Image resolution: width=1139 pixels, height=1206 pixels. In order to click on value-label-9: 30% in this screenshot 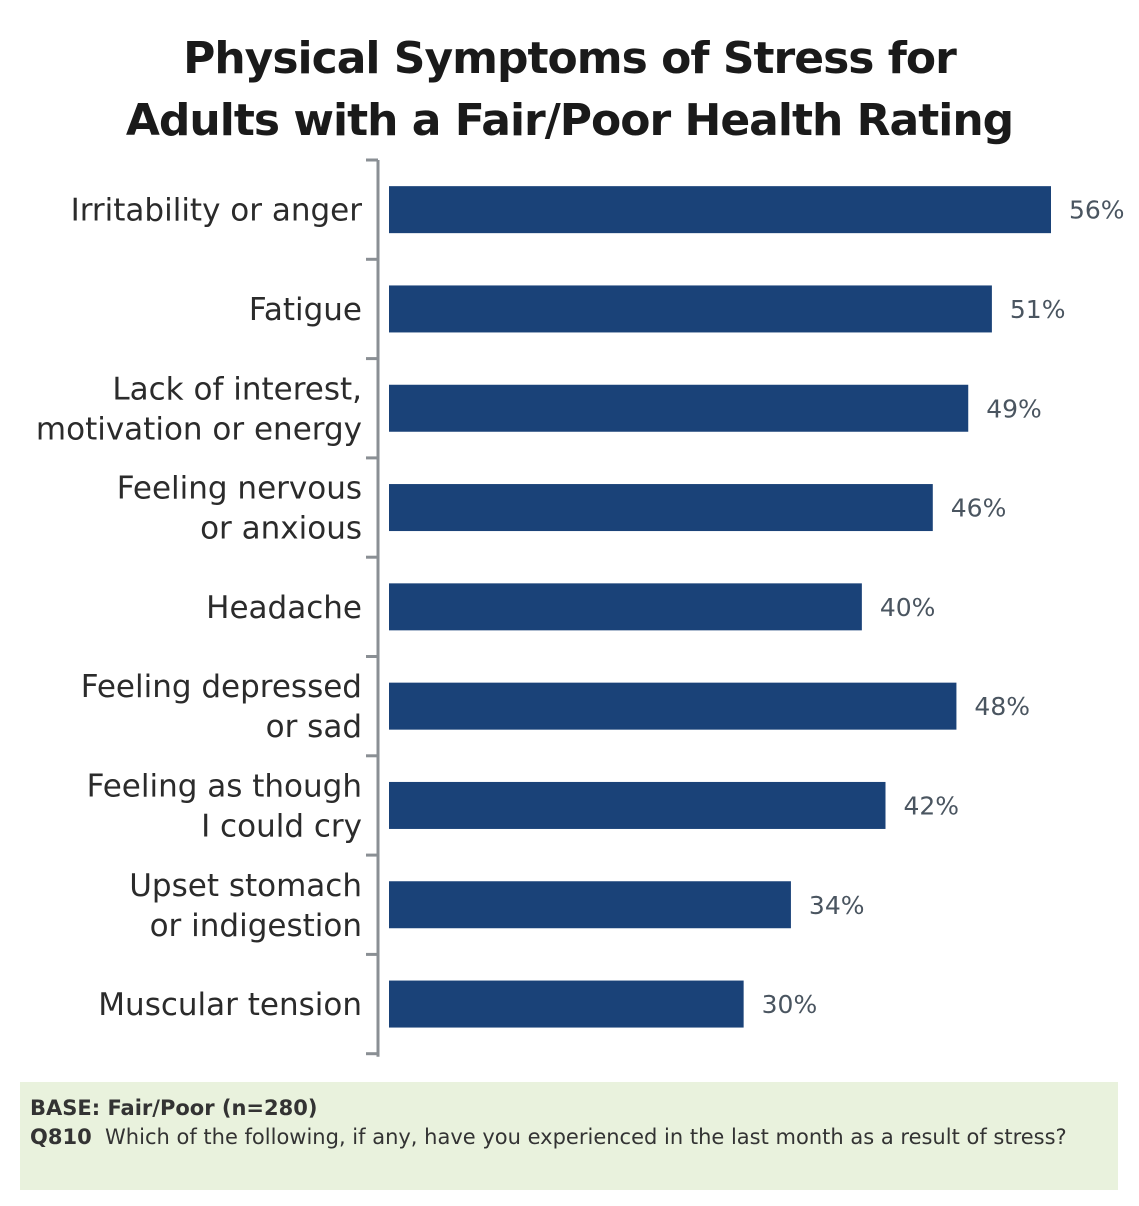, I will do `click(790, 1004)`.